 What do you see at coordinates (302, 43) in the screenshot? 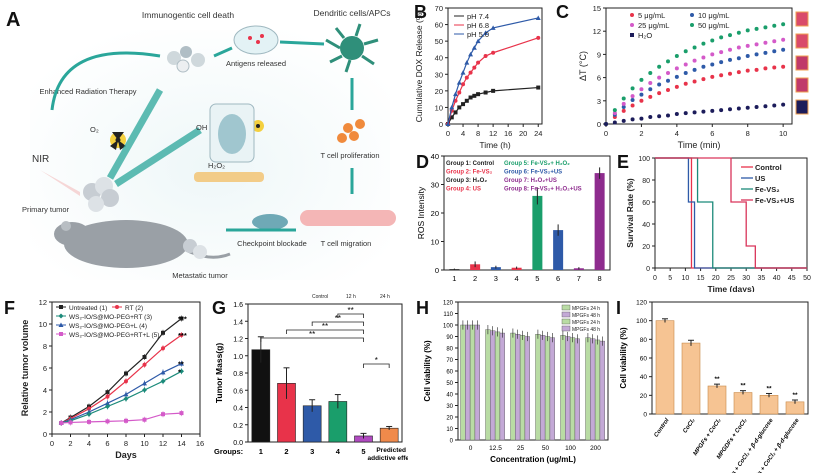
I see `arrow-to-dc` at bounding box center [302, 43].